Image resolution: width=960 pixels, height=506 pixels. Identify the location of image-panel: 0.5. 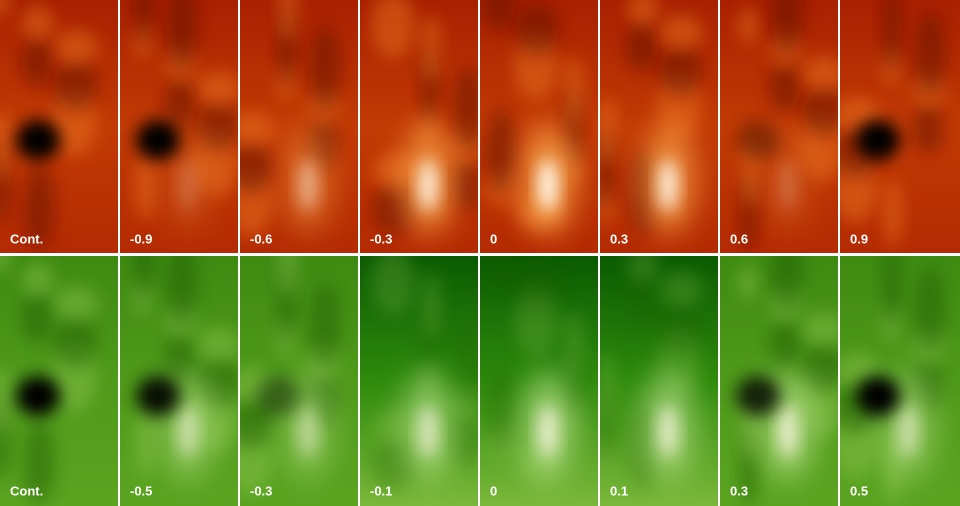
(900, 381).